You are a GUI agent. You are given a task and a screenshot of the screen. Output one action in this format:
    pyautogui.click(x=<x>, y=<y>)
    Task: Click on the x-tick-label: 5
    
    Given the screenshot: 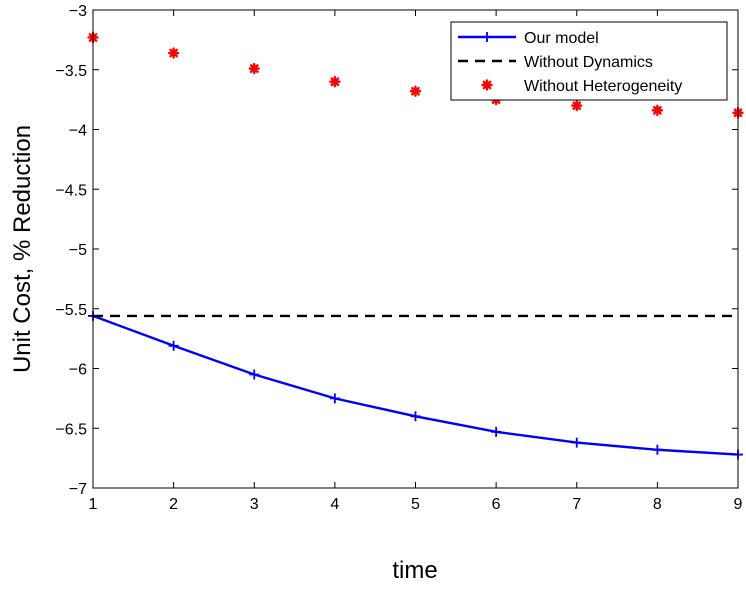 What is the action you would take?
    pyautogui.click(x=415, y=504)
    